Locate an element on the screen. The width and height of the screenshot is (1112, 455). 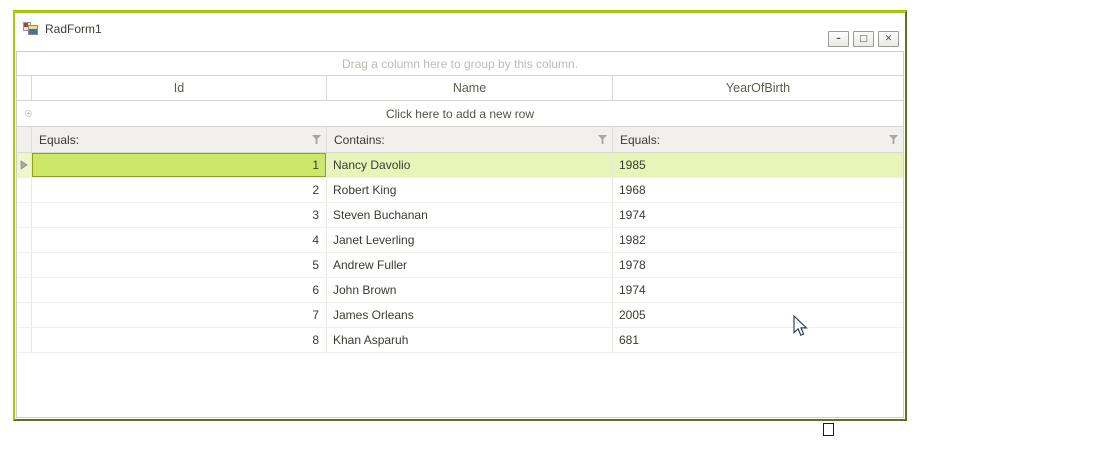
cell-id: 1 is located at coordinates (179, 165).